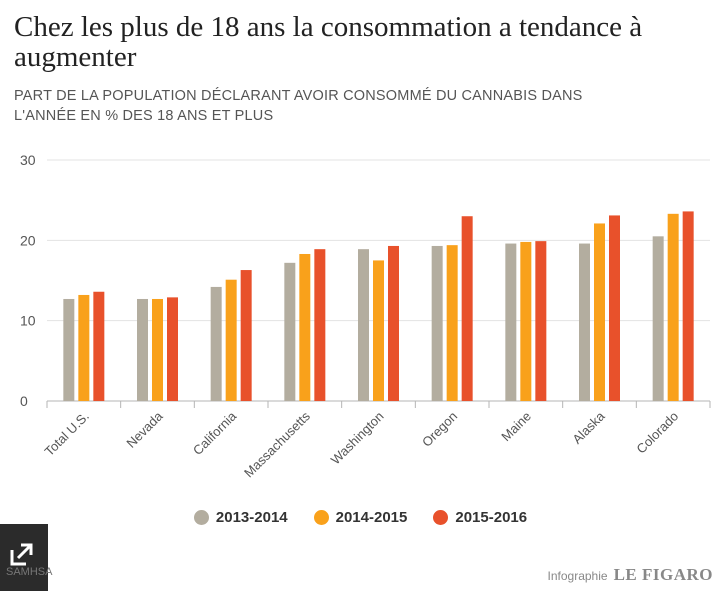 The image size is (721, 596). Describe the element at coordinates (144, 429) in the screenshot. I see `x-tick-label: Nevada` at that location.